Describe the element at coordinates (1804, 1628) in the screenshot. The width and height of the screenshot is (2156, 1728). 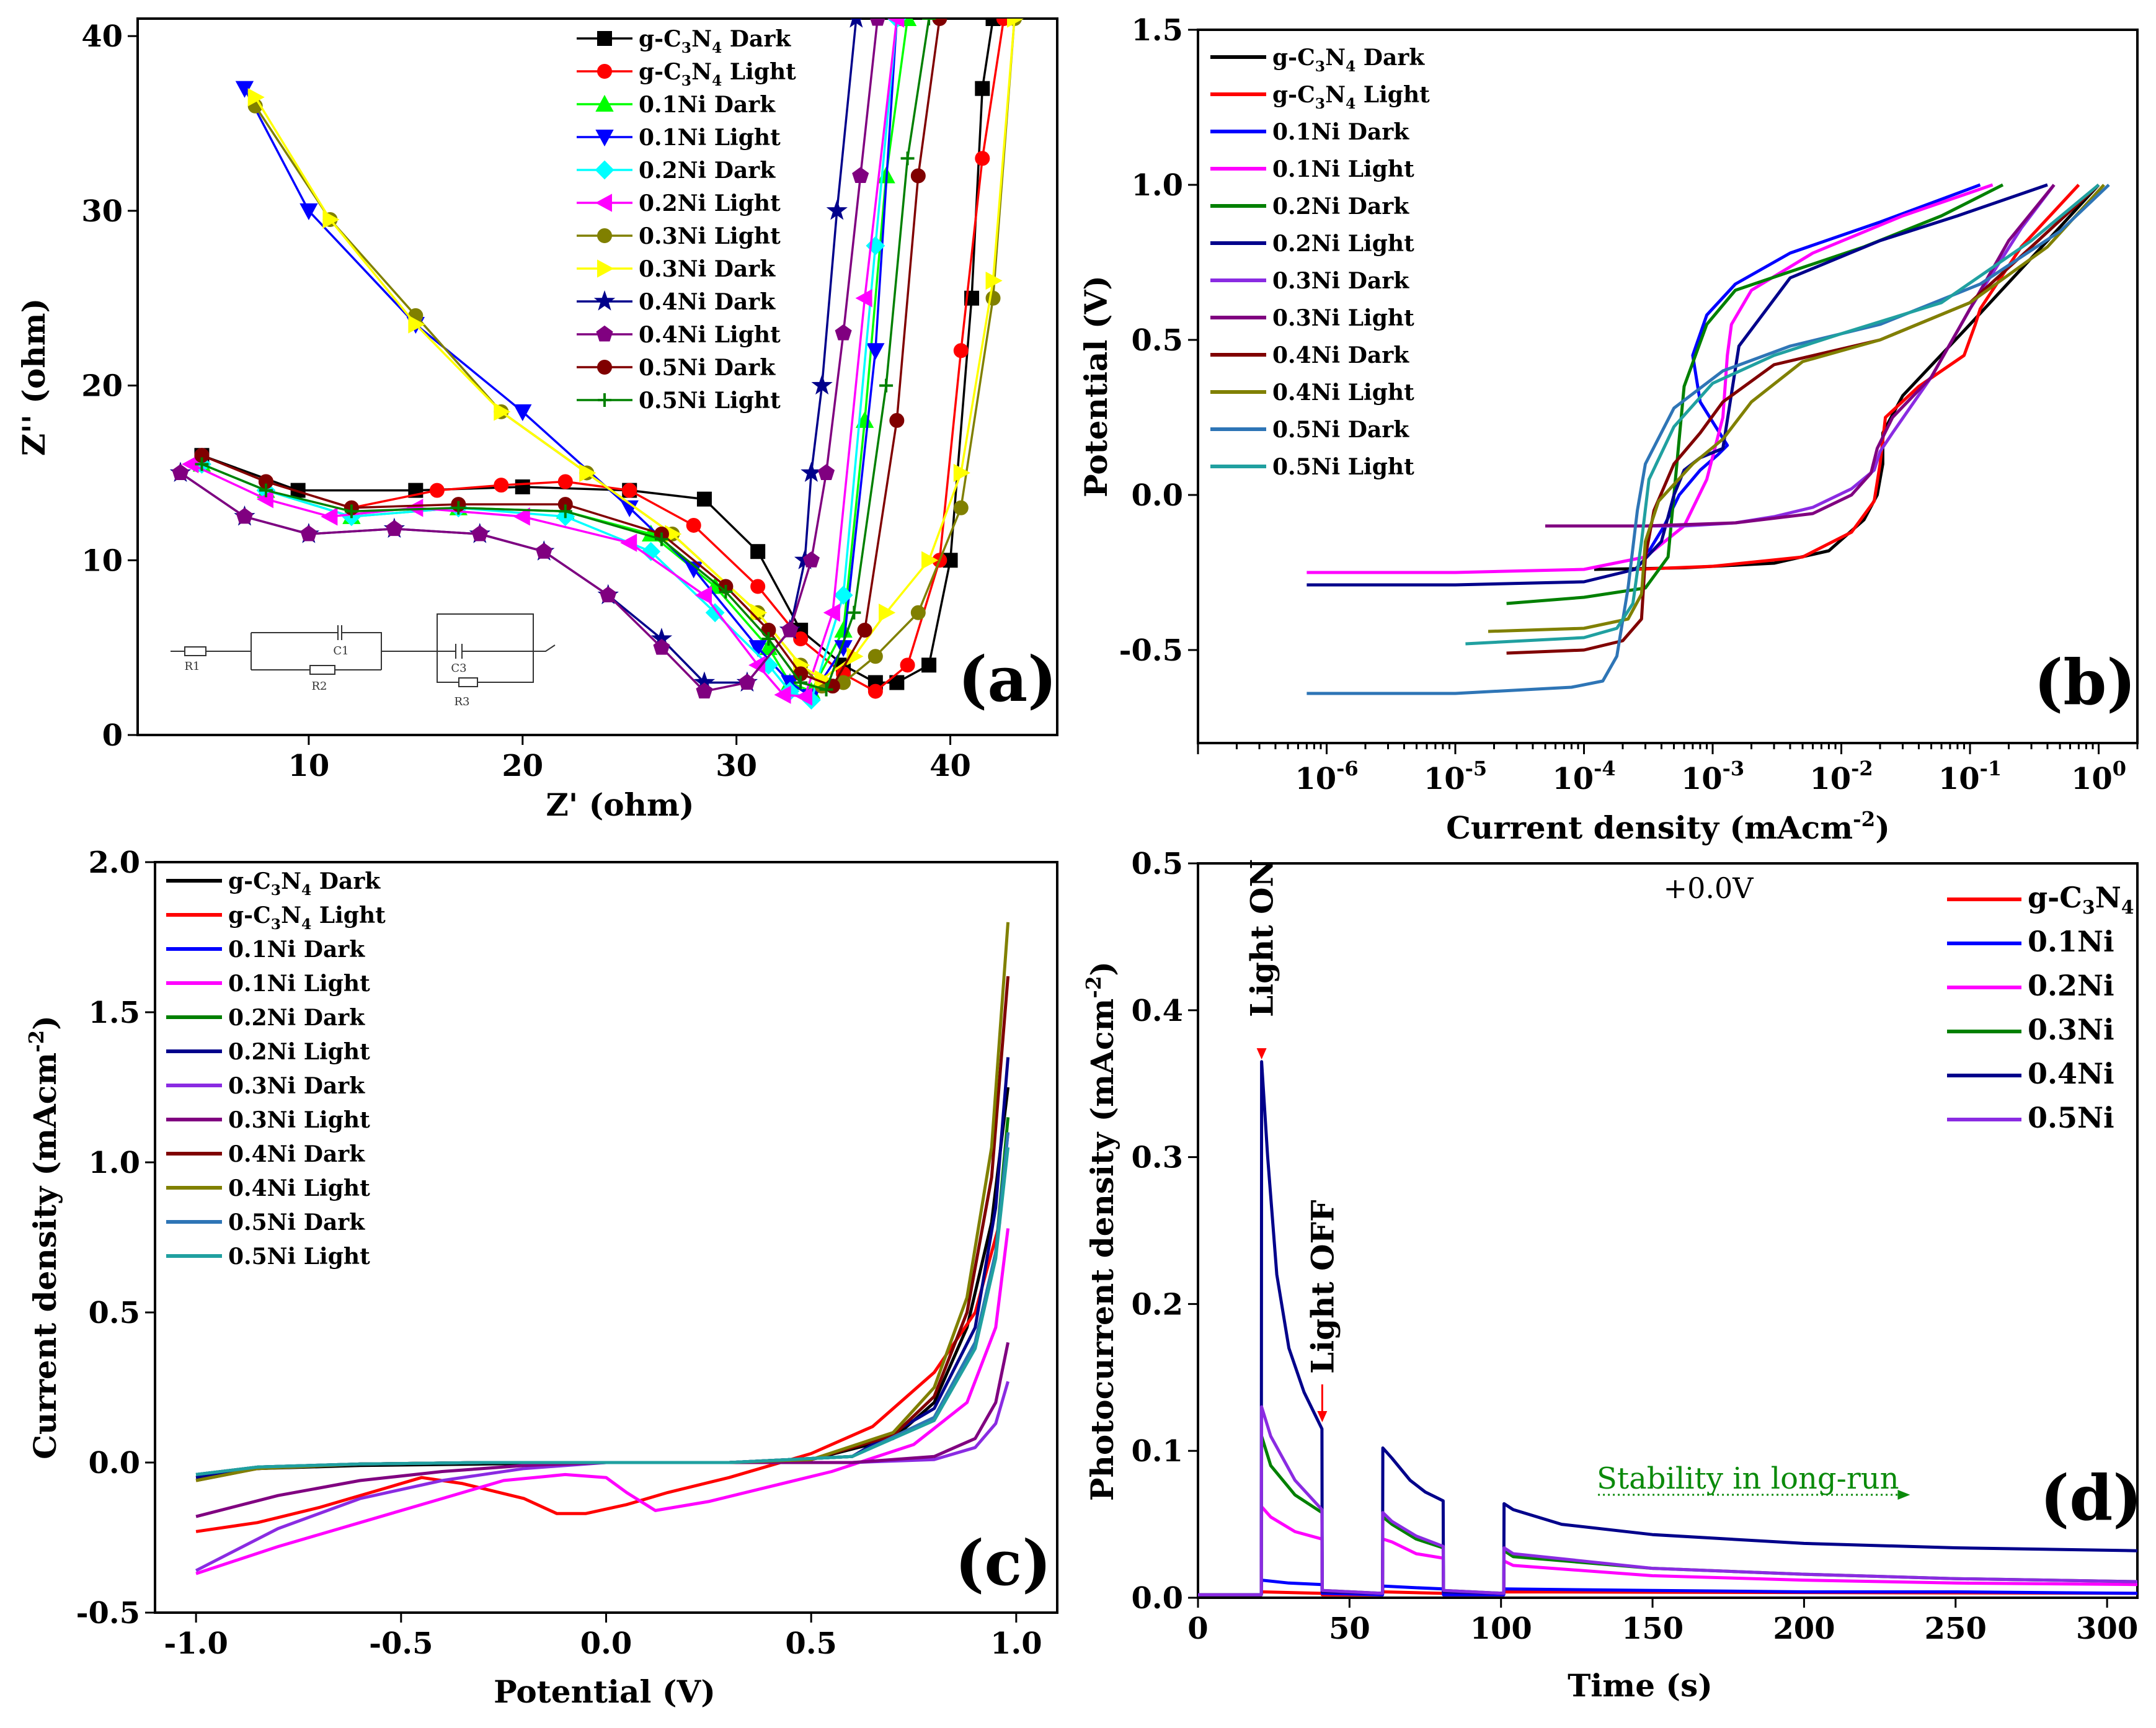
I see `x-tick-label: 200` at that location.